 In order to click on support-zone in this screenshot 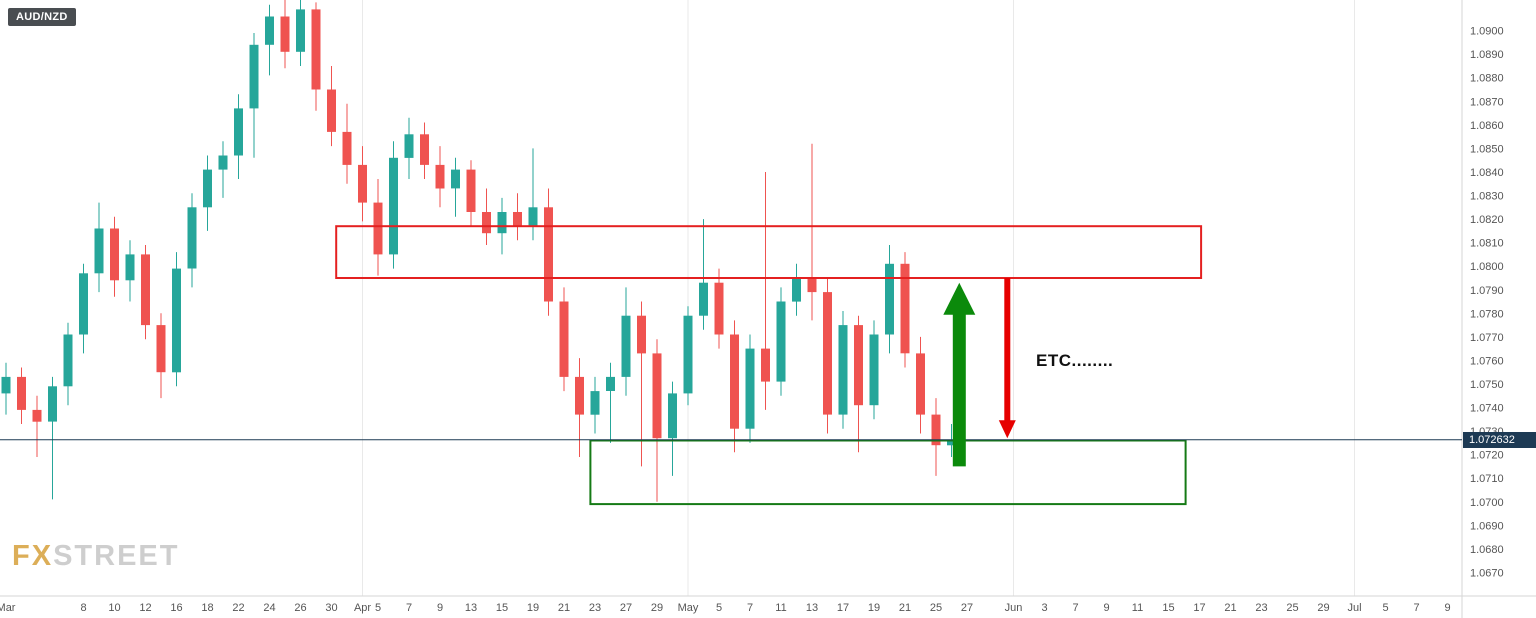, I will do `click(888, 472)`.